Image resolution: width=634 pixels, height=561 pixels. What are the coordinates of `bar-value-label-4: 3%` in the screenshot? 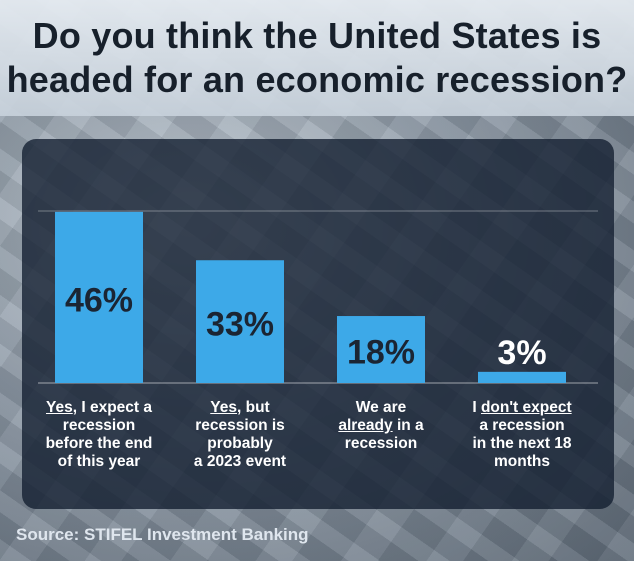 It's located at (521, 353).